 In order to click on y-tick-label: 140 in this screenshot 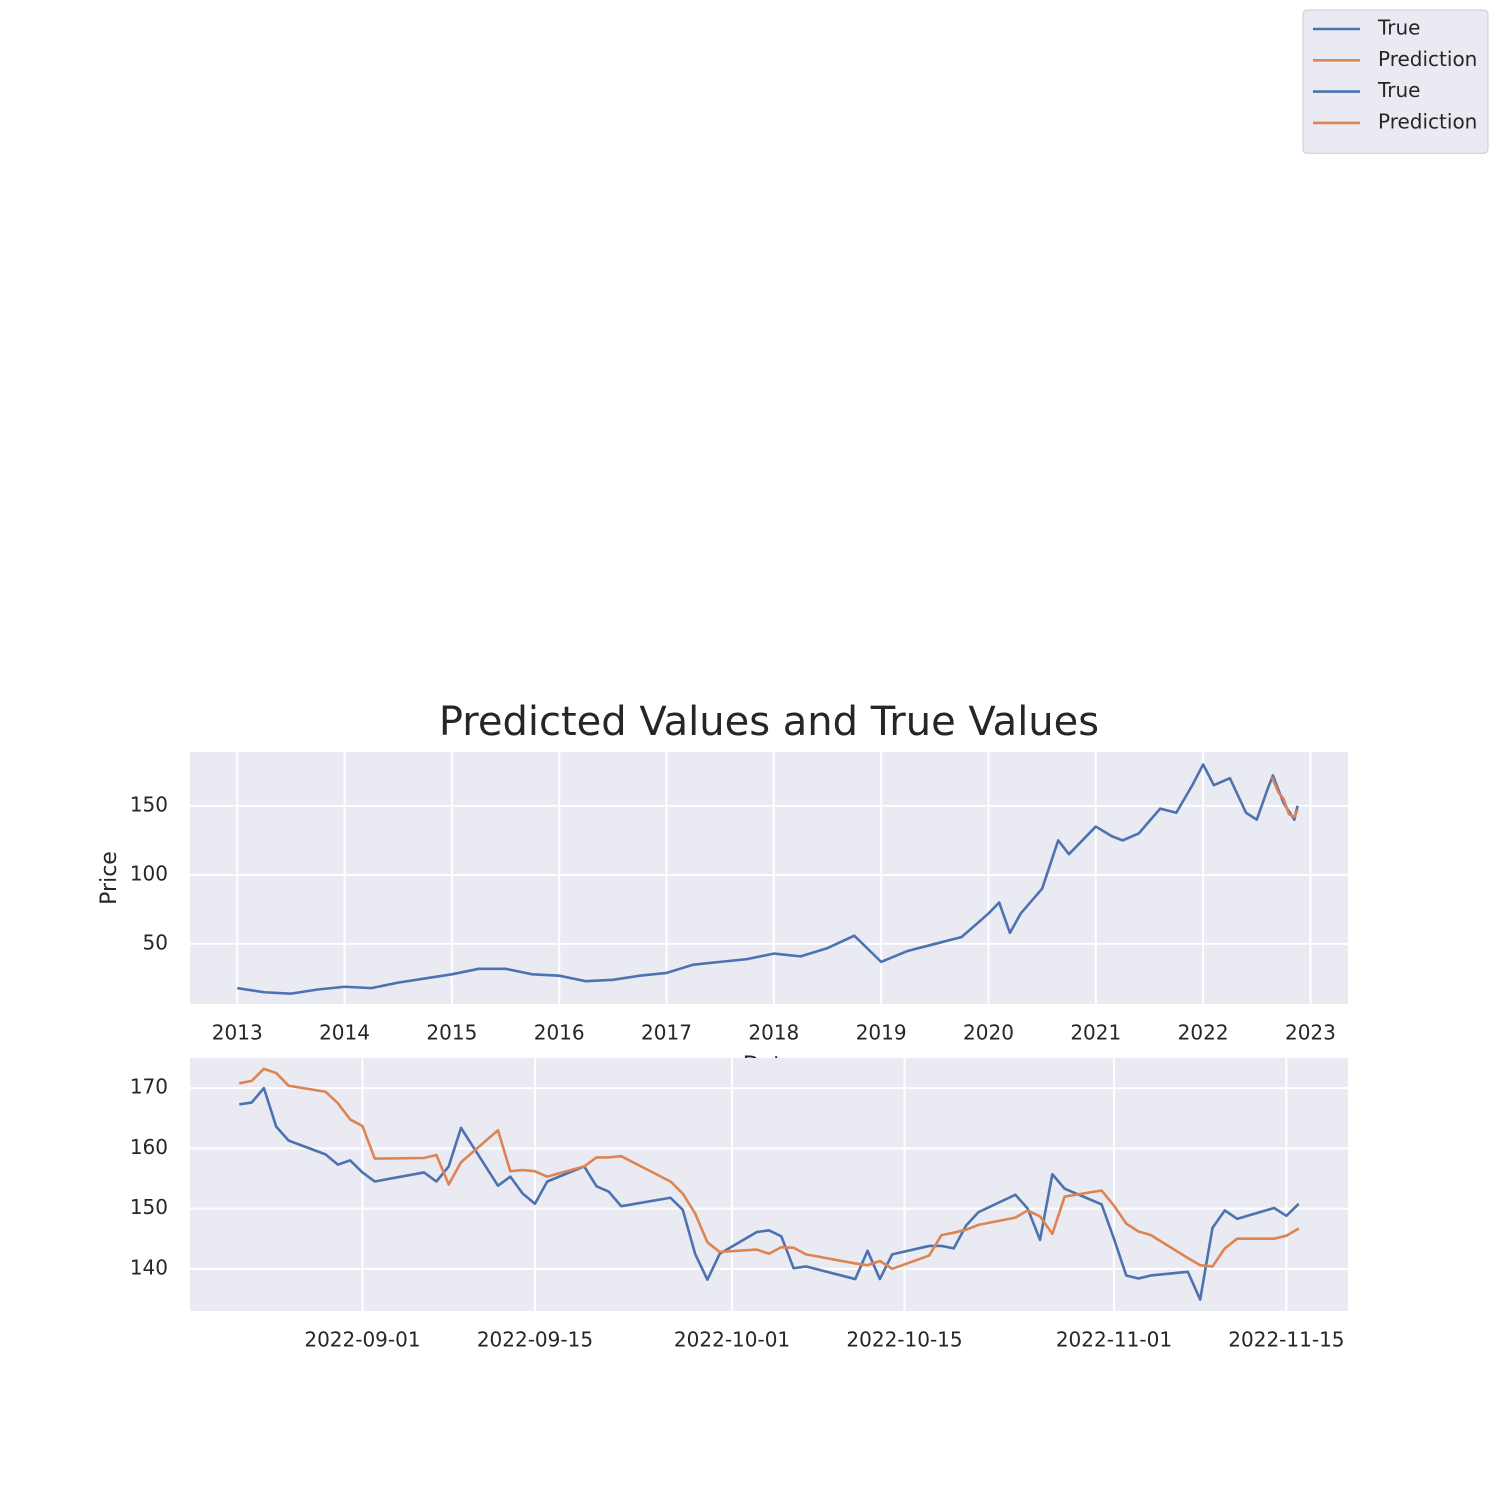, I will do `click(149, 1267)`.